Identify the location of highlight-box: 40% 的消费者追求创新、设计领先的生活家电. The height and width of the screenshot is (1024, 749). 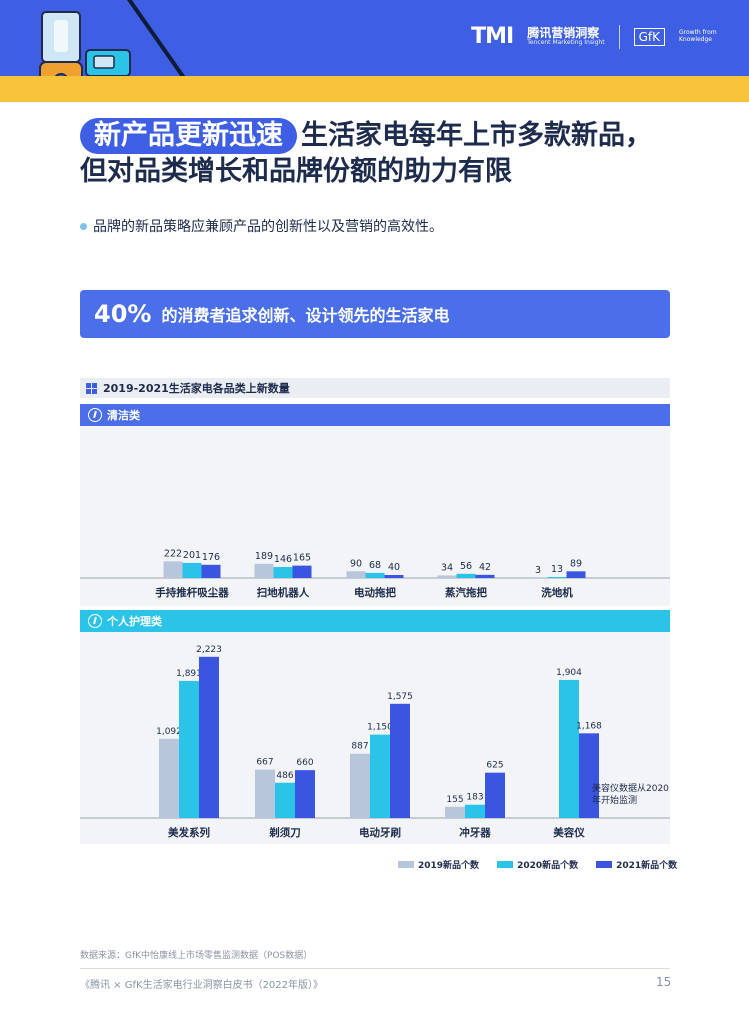
(375, 314).